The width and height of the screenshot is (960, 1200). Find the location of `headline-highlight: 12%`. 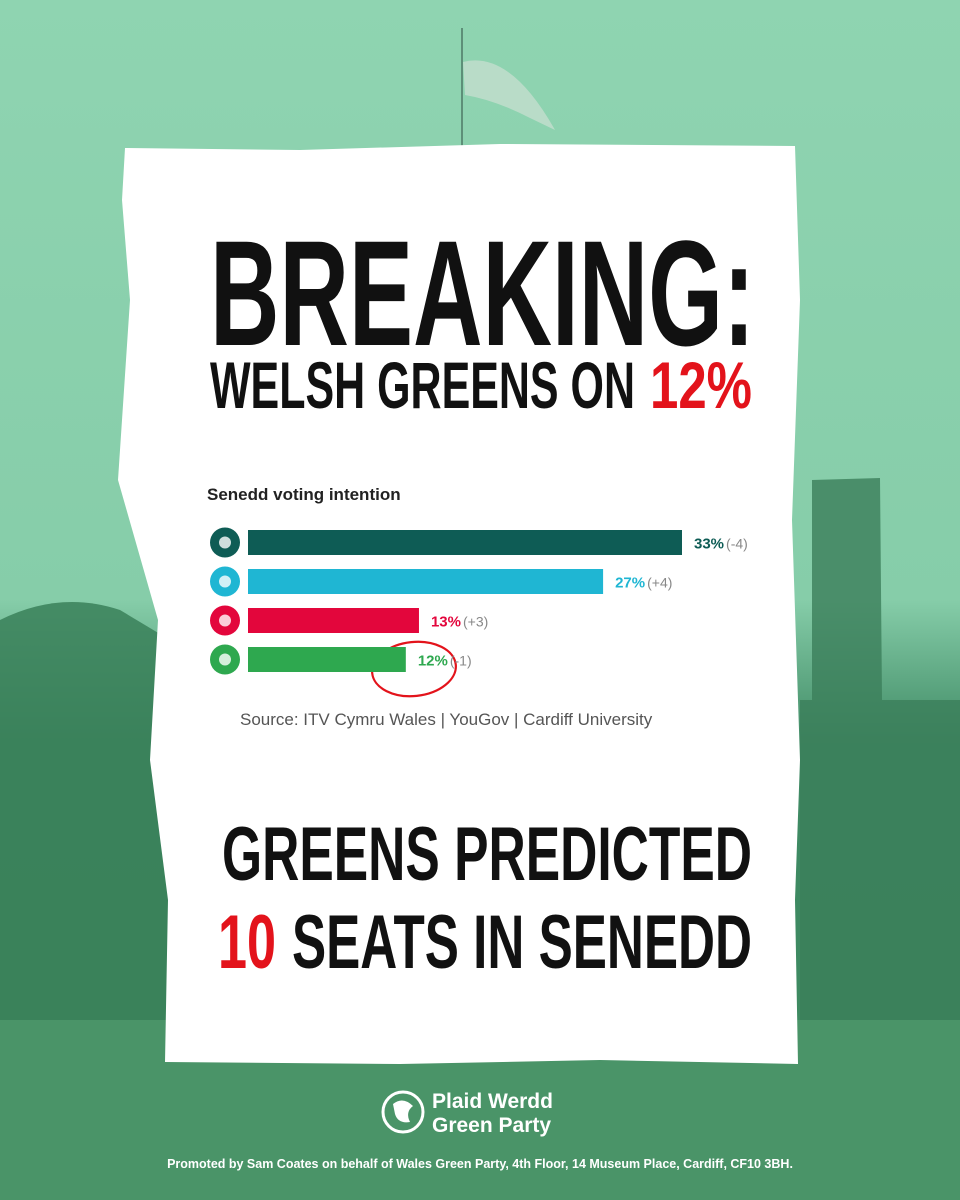

headline-highlight: 12% is located at coordinates (701, 385).